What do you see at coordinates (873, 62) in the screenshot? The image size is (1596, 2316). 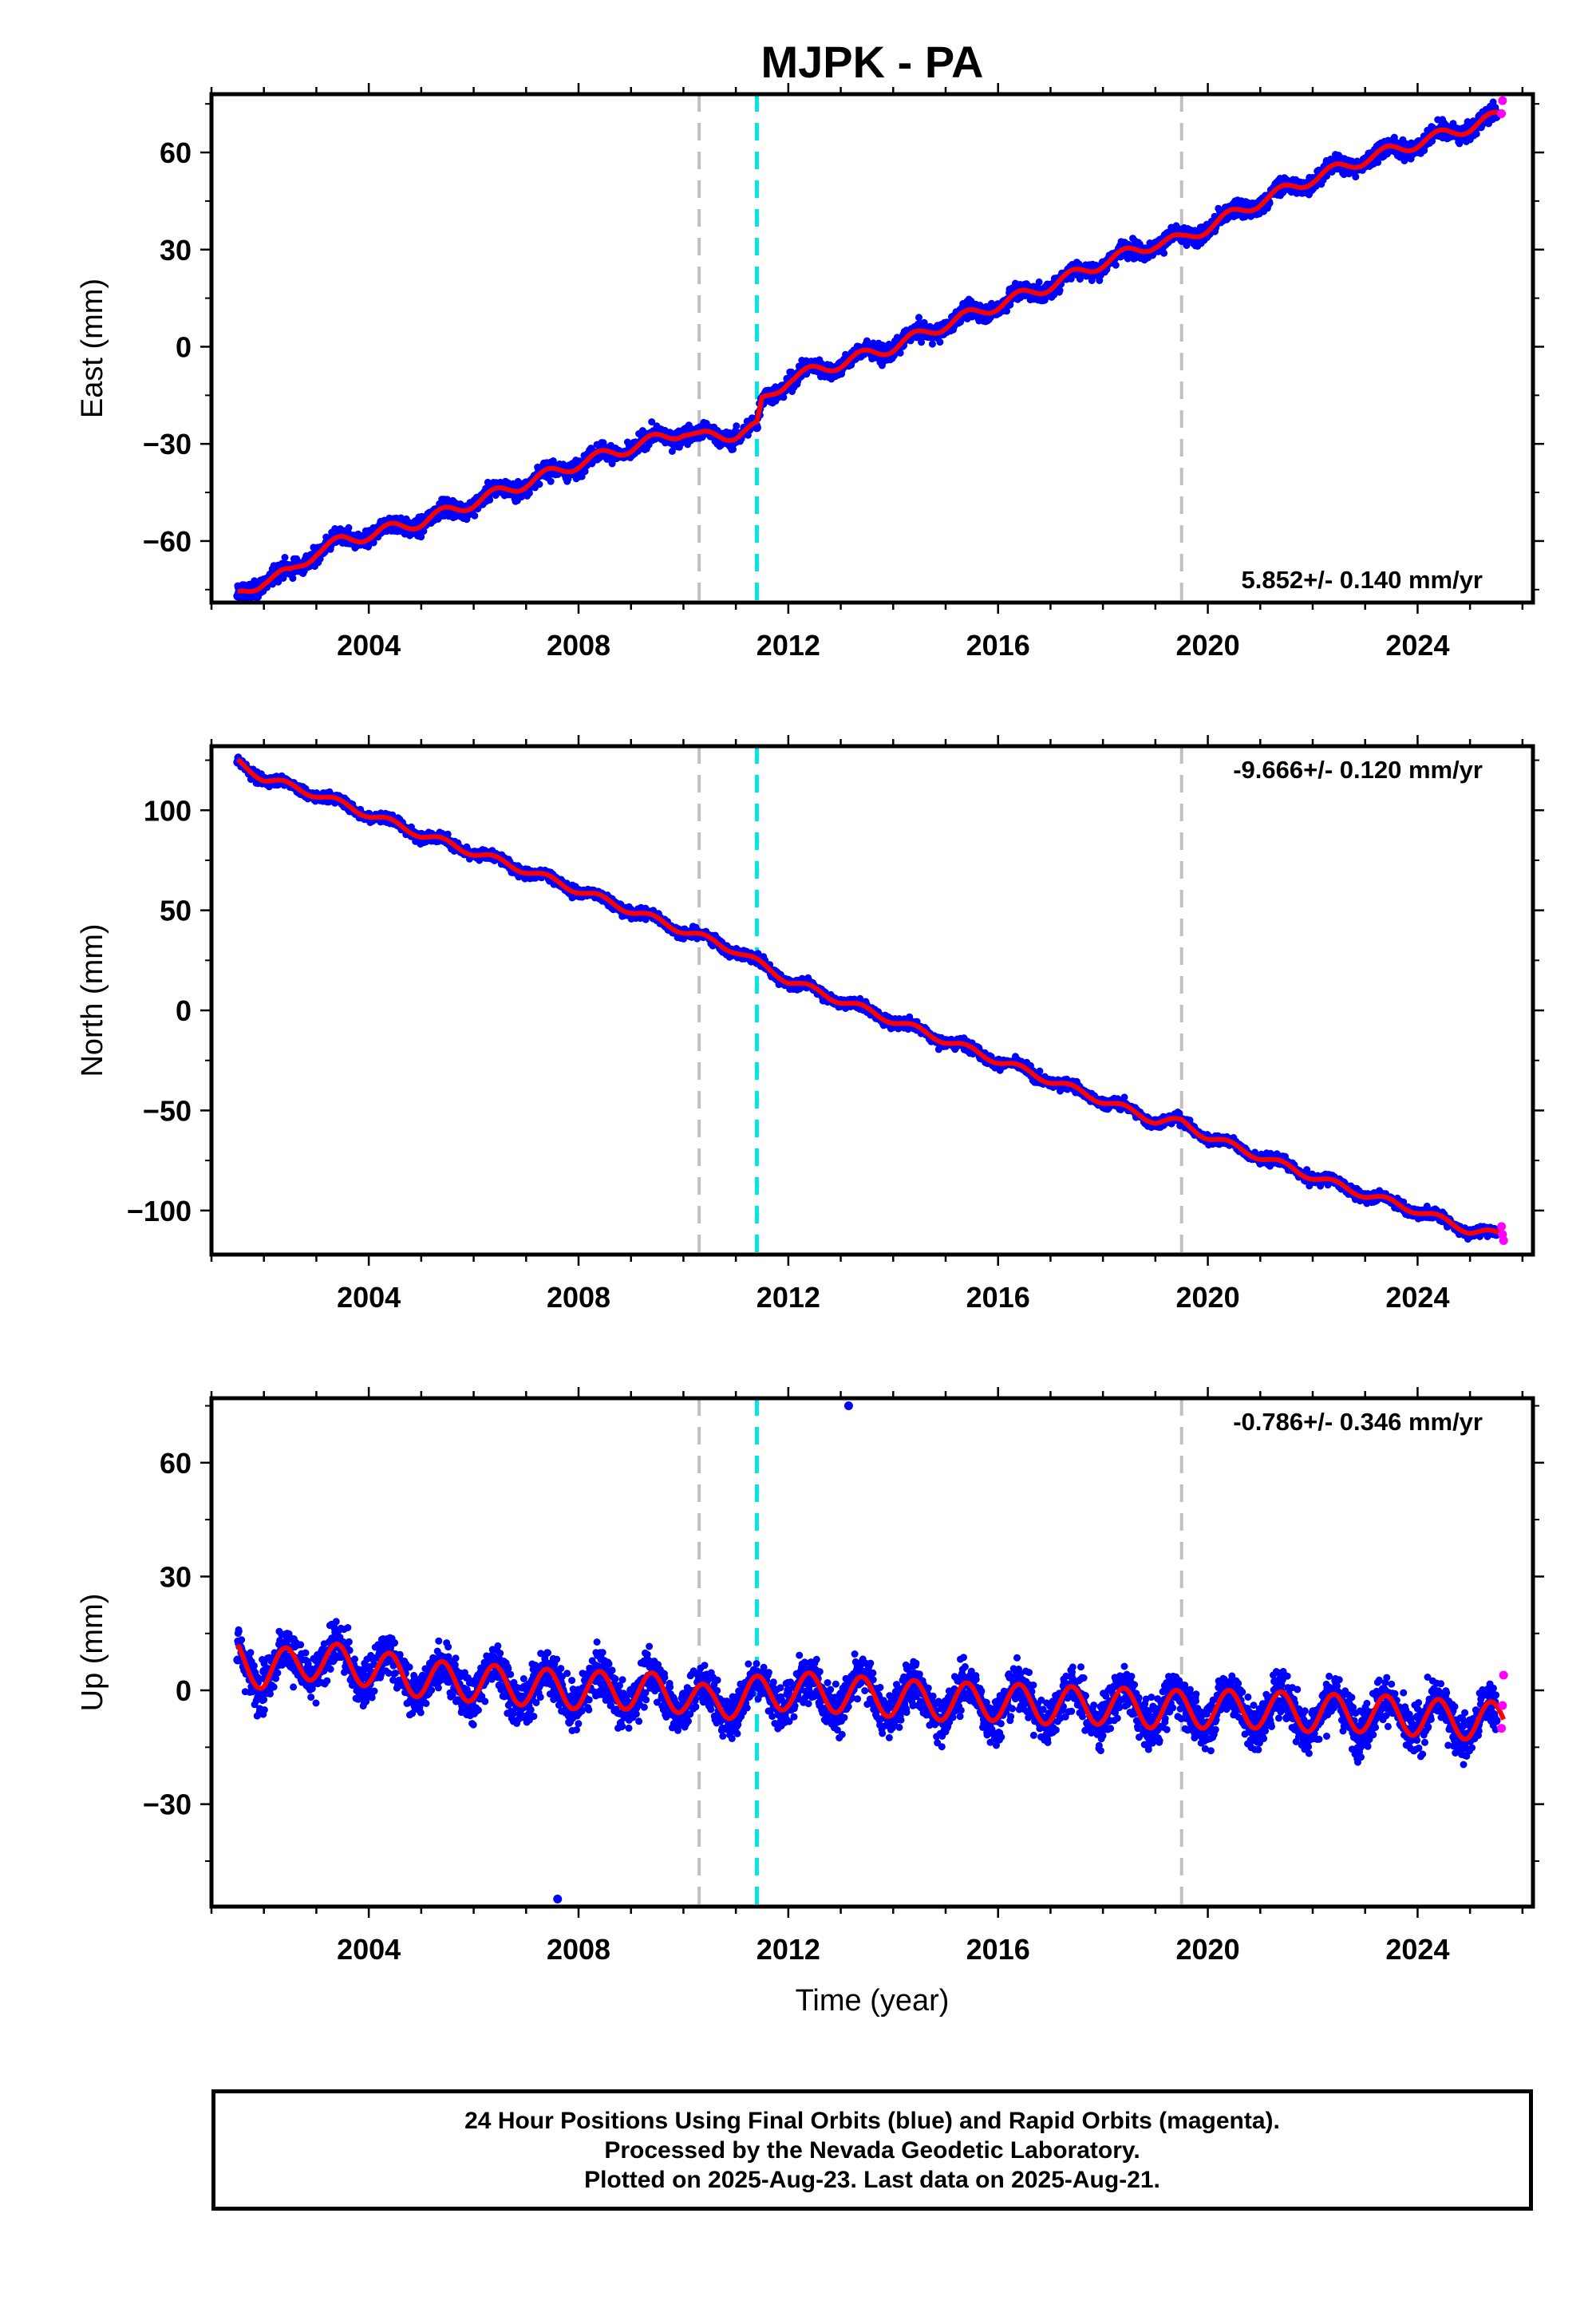 I see `figure-title: MJPK - PA` at bounding box center [873, 62].